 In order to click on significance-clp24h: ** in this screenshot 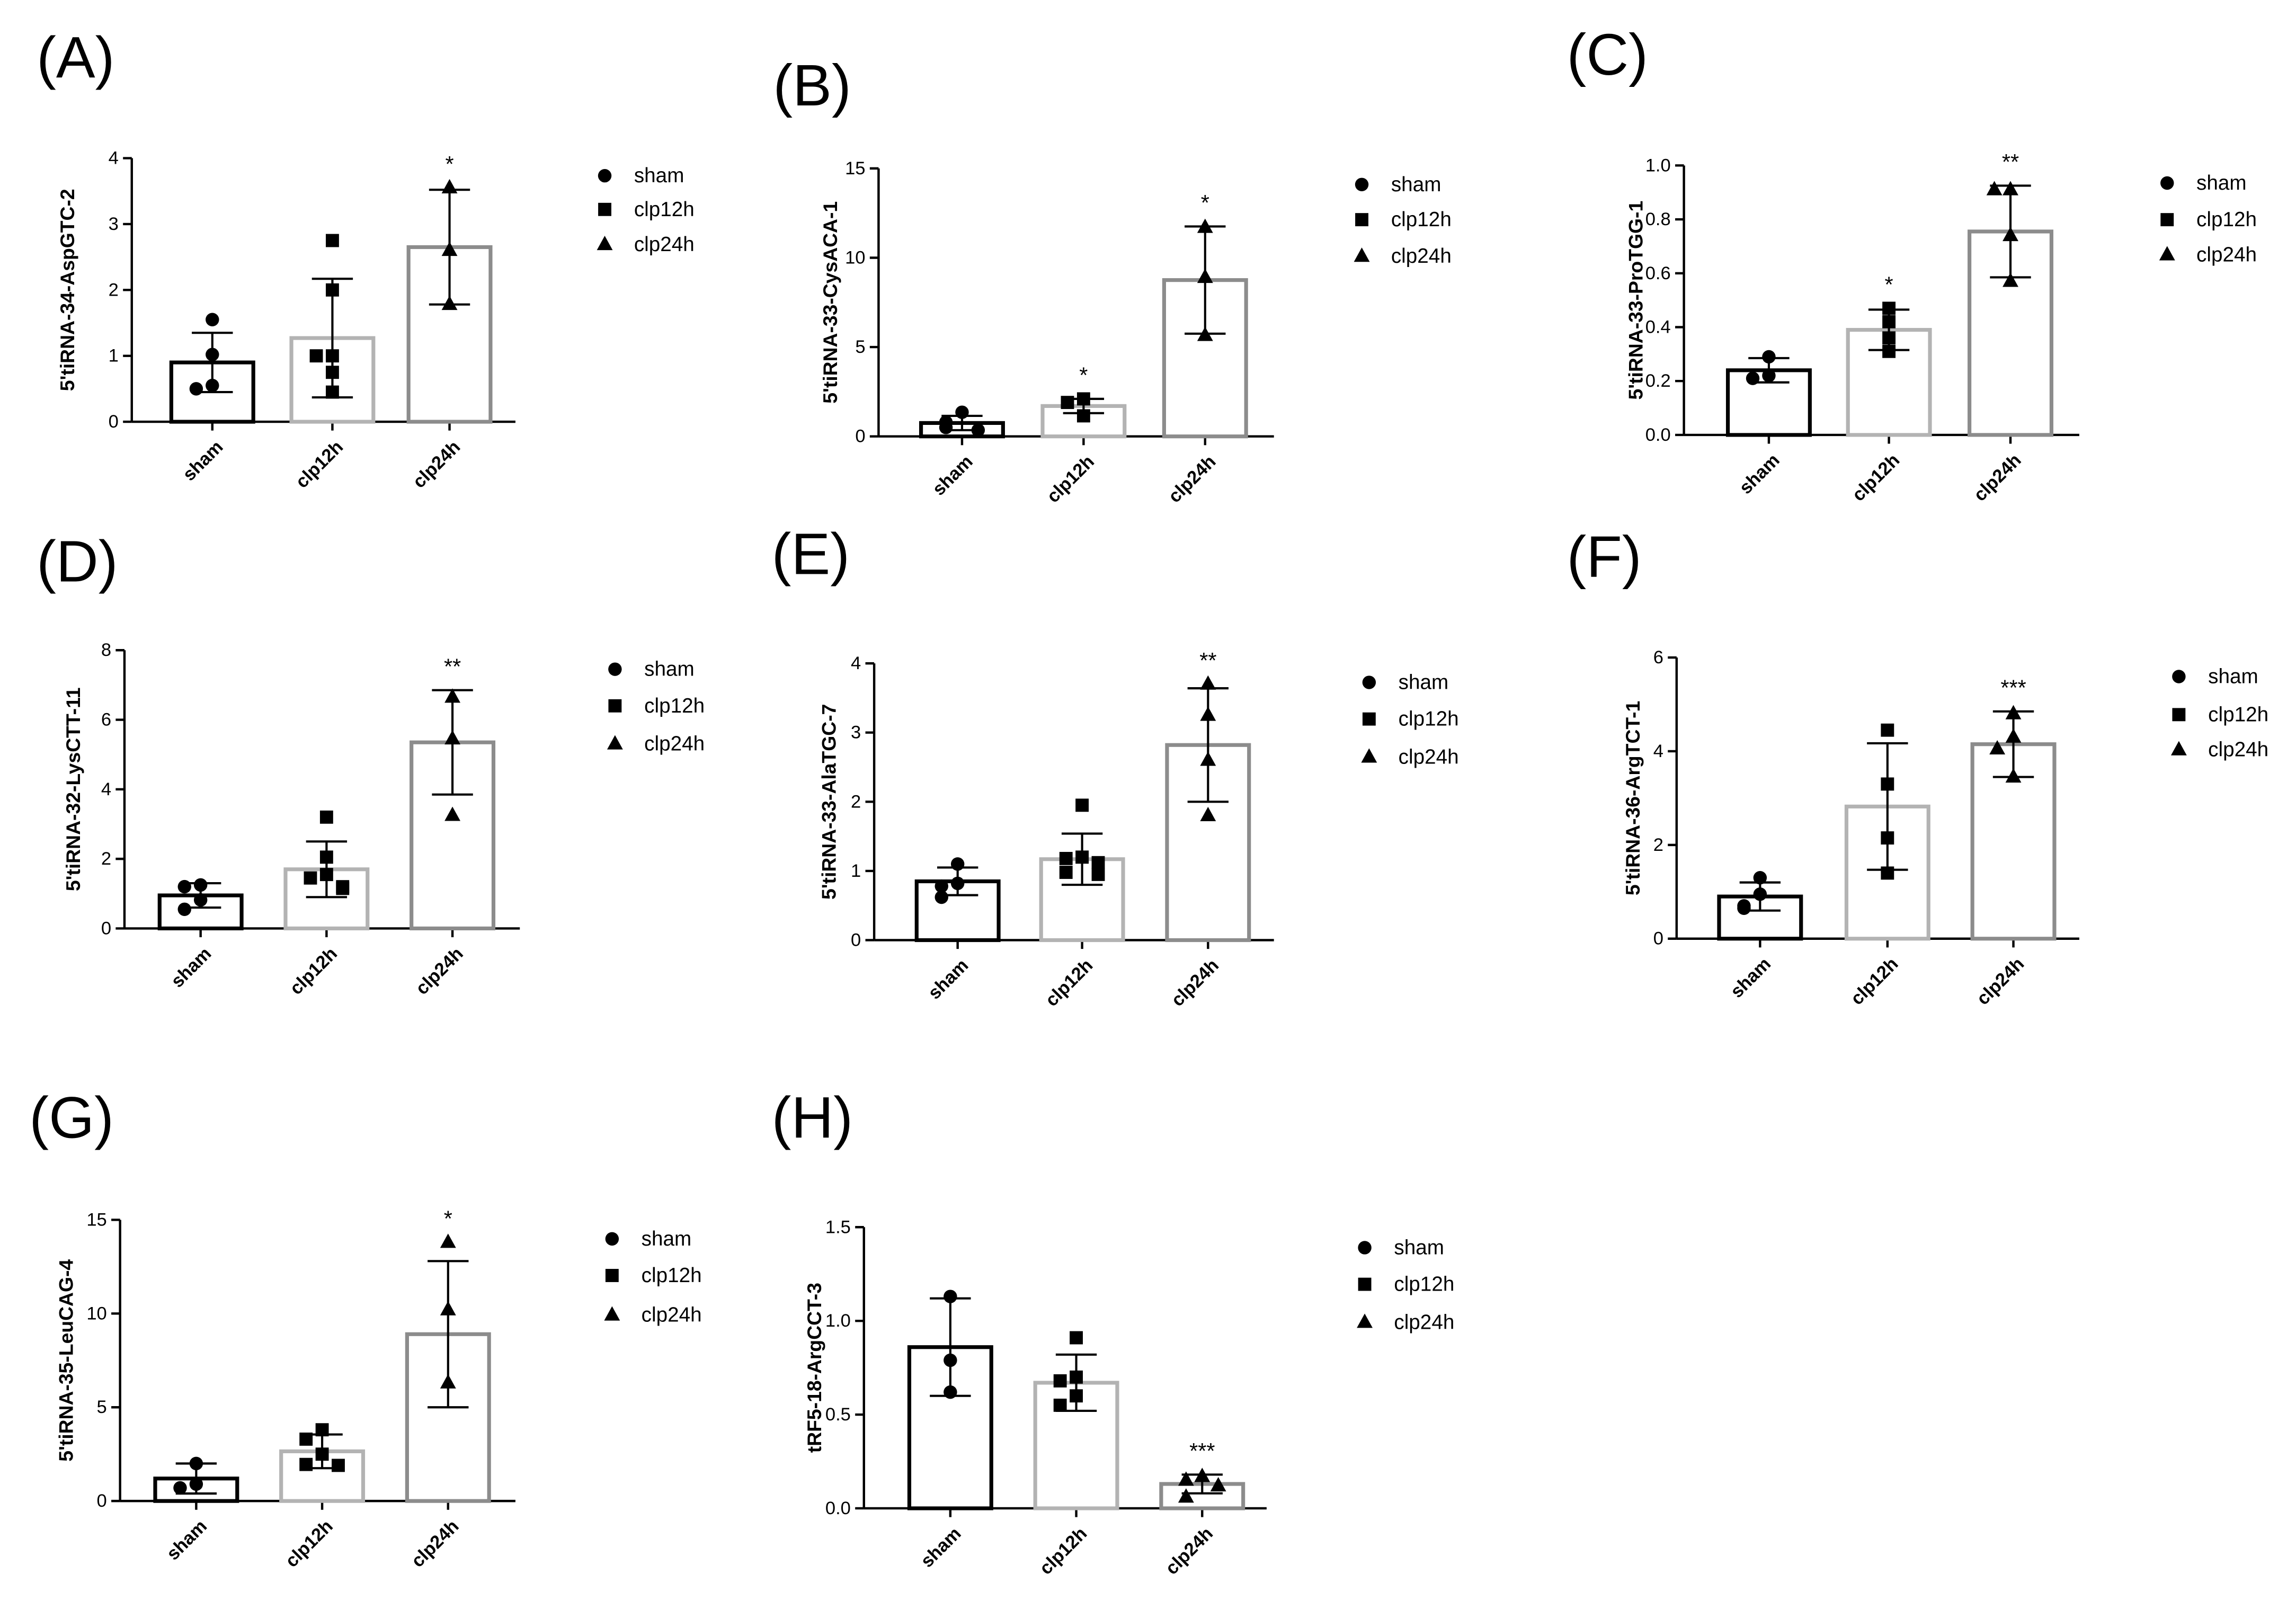, I will do `click(2011, 162)`.